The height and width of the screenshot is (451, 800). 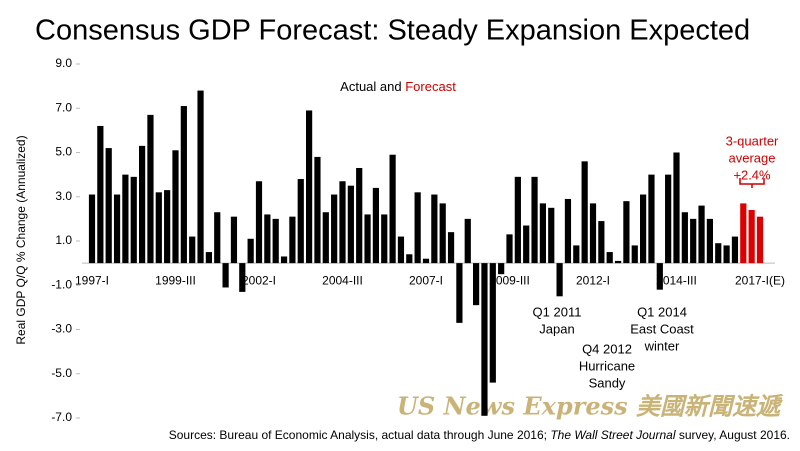 What do you see at coordinates (175, 280) in the screenshot?
I see `x-tick-label: 1999-III` at bounding box center [175, 280].